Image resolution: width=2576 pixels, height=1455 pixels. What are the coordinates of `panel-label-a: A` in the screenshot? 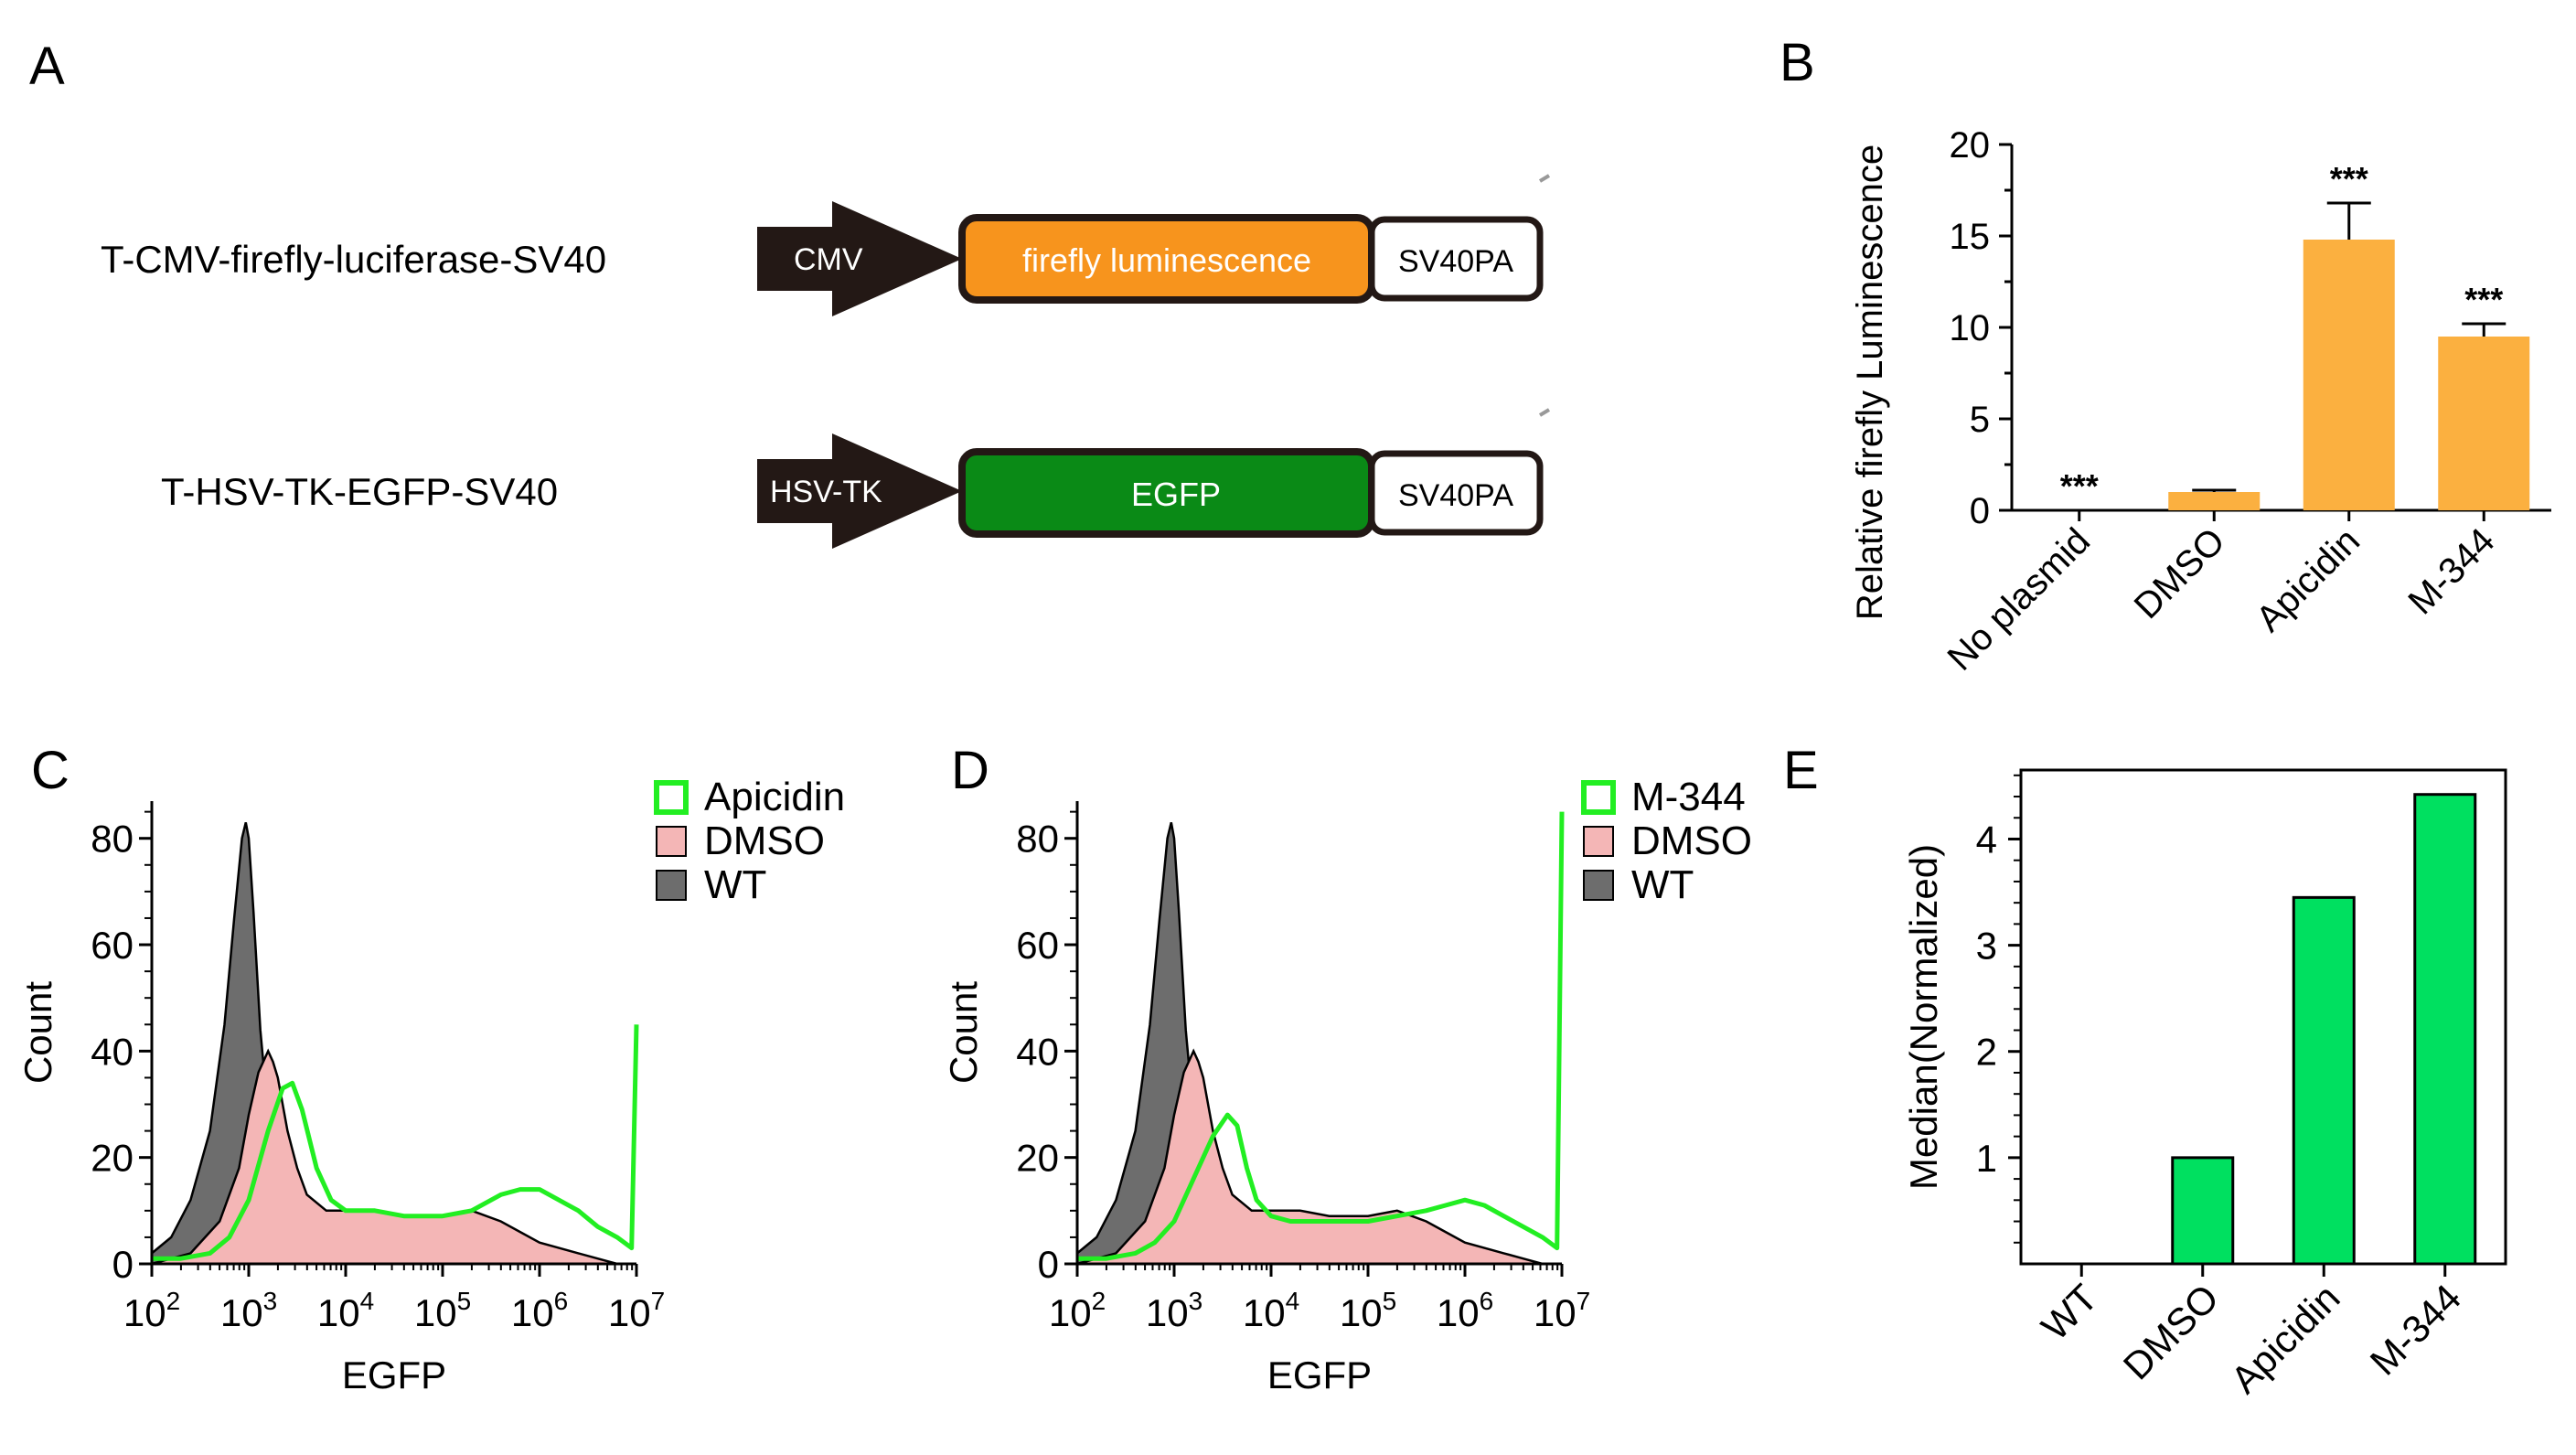 It's located at (47, 66).